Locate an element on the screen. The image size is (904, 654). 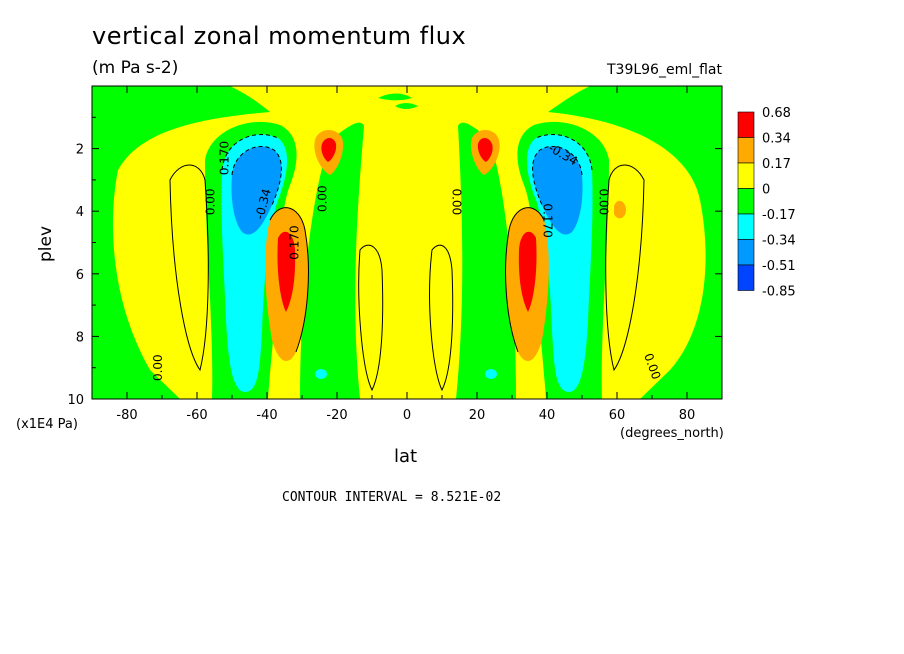
x-tick-label: 80 is located at coordinates (687, 415).